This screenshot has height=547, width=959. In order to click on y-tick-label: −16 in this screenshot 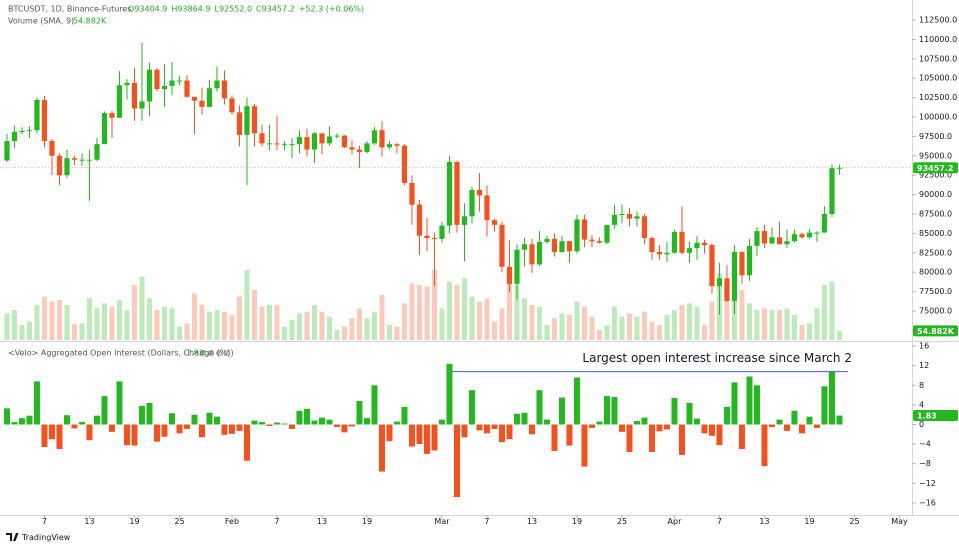, I will do `click(927, 502)`.